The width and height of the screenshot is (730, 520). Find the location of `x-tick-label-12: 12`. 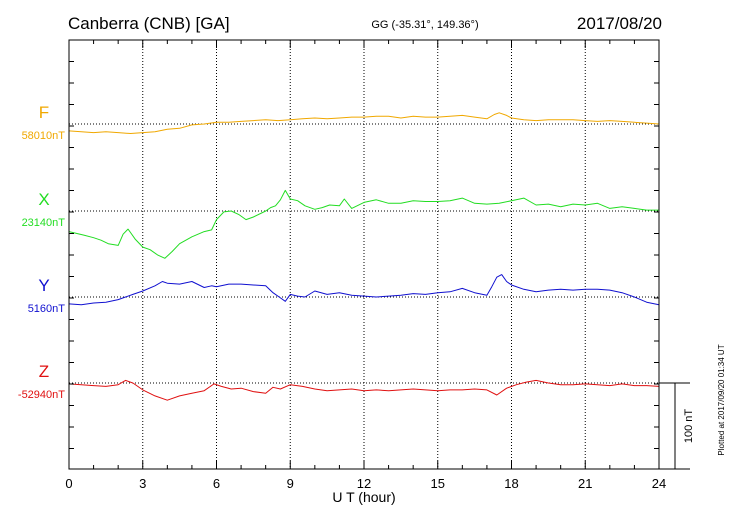

x-tick-label-12: 12 is located at coordinates (364, 483).